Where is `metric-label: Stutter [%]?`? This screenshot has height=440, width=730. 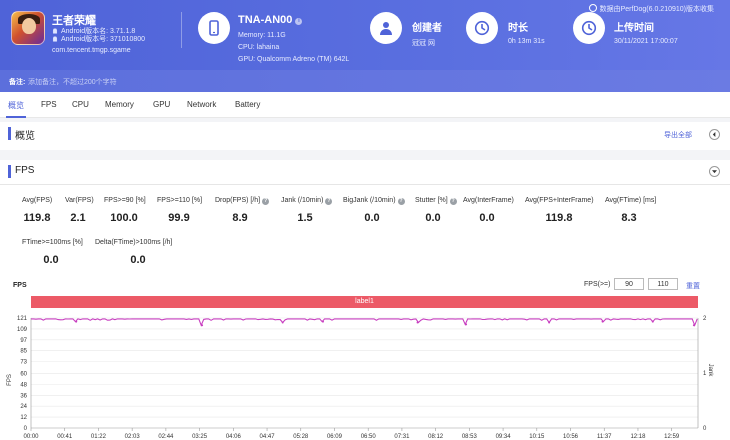 metric-label: Stutter [%]? is located at coordinates (436, 201).